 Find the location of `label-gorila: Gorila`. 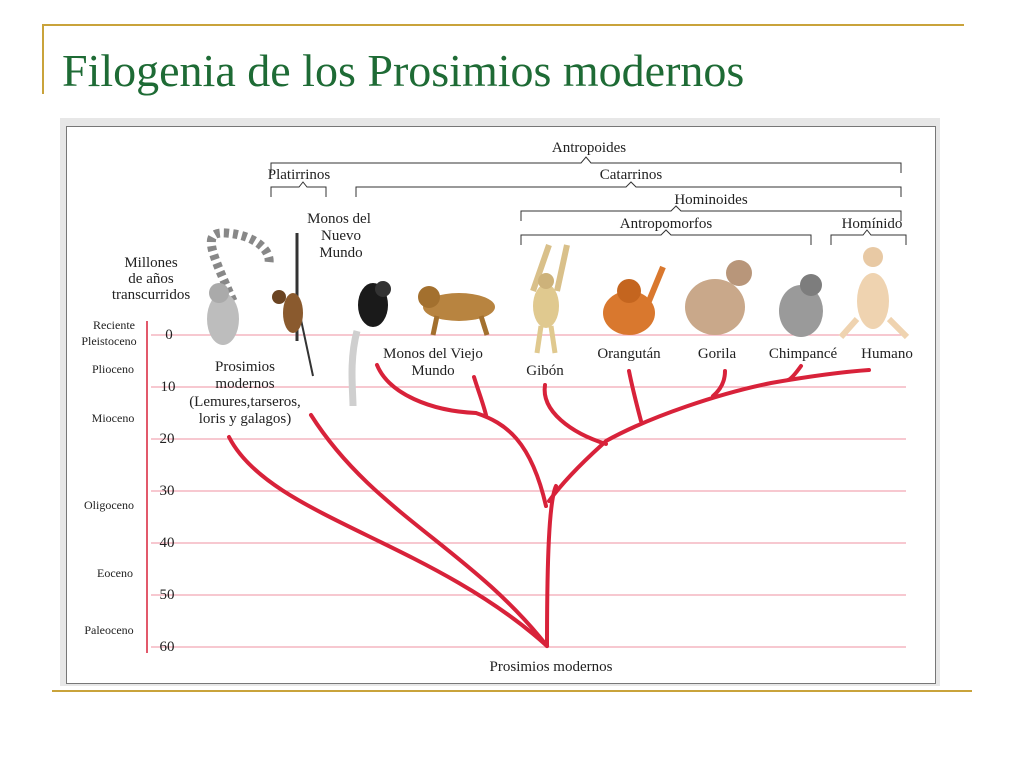

label-gorila: Gorila is located at coordinates (717, 354).